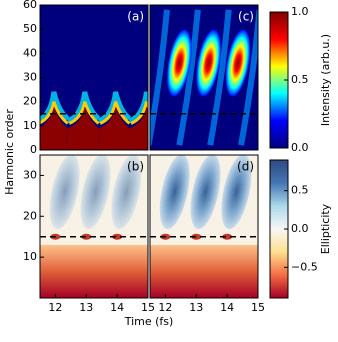 This screenshot has height=342, width=338. What do you see at coordinates (325, 80) in the screenshot?
I see `colorbar-label: Intensity (arb.u.)` at bounding box center [325, 80].